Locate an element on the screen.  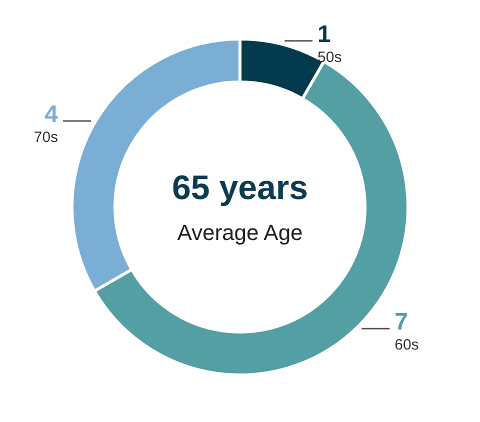
slice-label: 70s is located at coordinates (46, 137).